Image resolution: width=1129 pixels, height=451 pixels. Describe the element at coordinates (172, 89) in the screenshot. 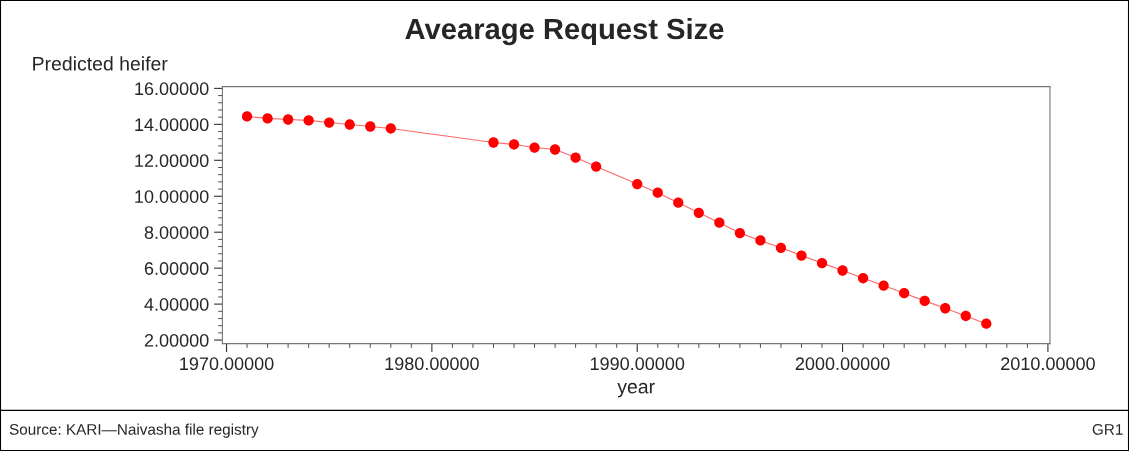

I see `y-tick-label: 16.00000` at that location.